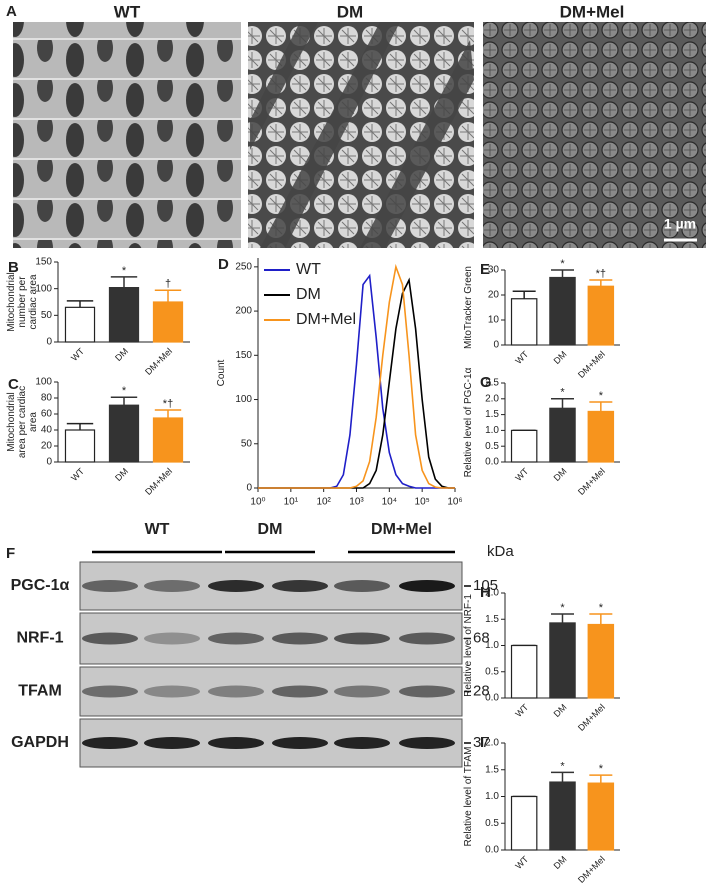 The image size is (709, 892). I want to click on annotation: †, so click(168, 284).